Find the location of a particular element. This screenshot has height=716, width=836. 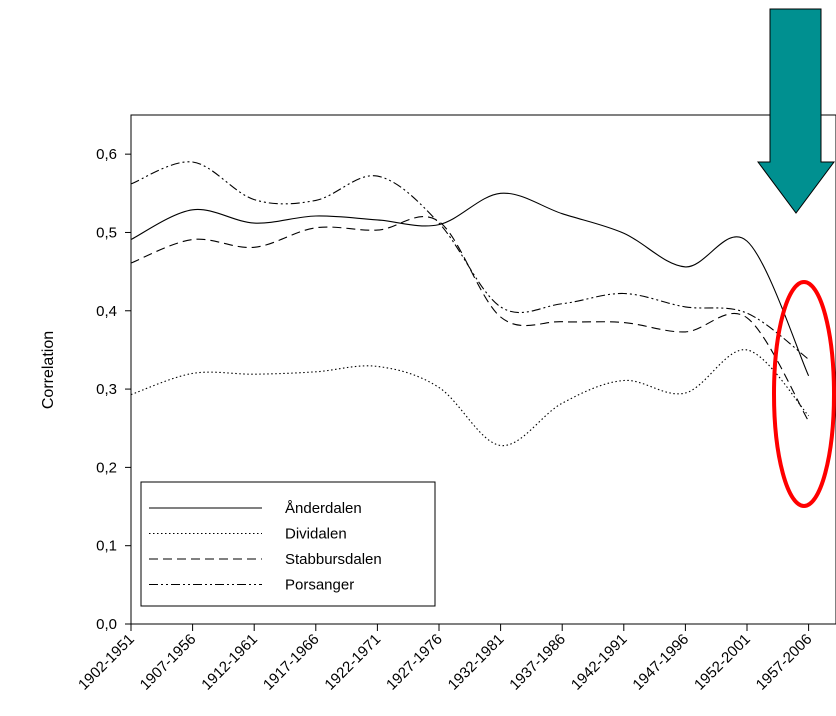

y-tick-label: 0,0 is located at coordinates (106, 624).